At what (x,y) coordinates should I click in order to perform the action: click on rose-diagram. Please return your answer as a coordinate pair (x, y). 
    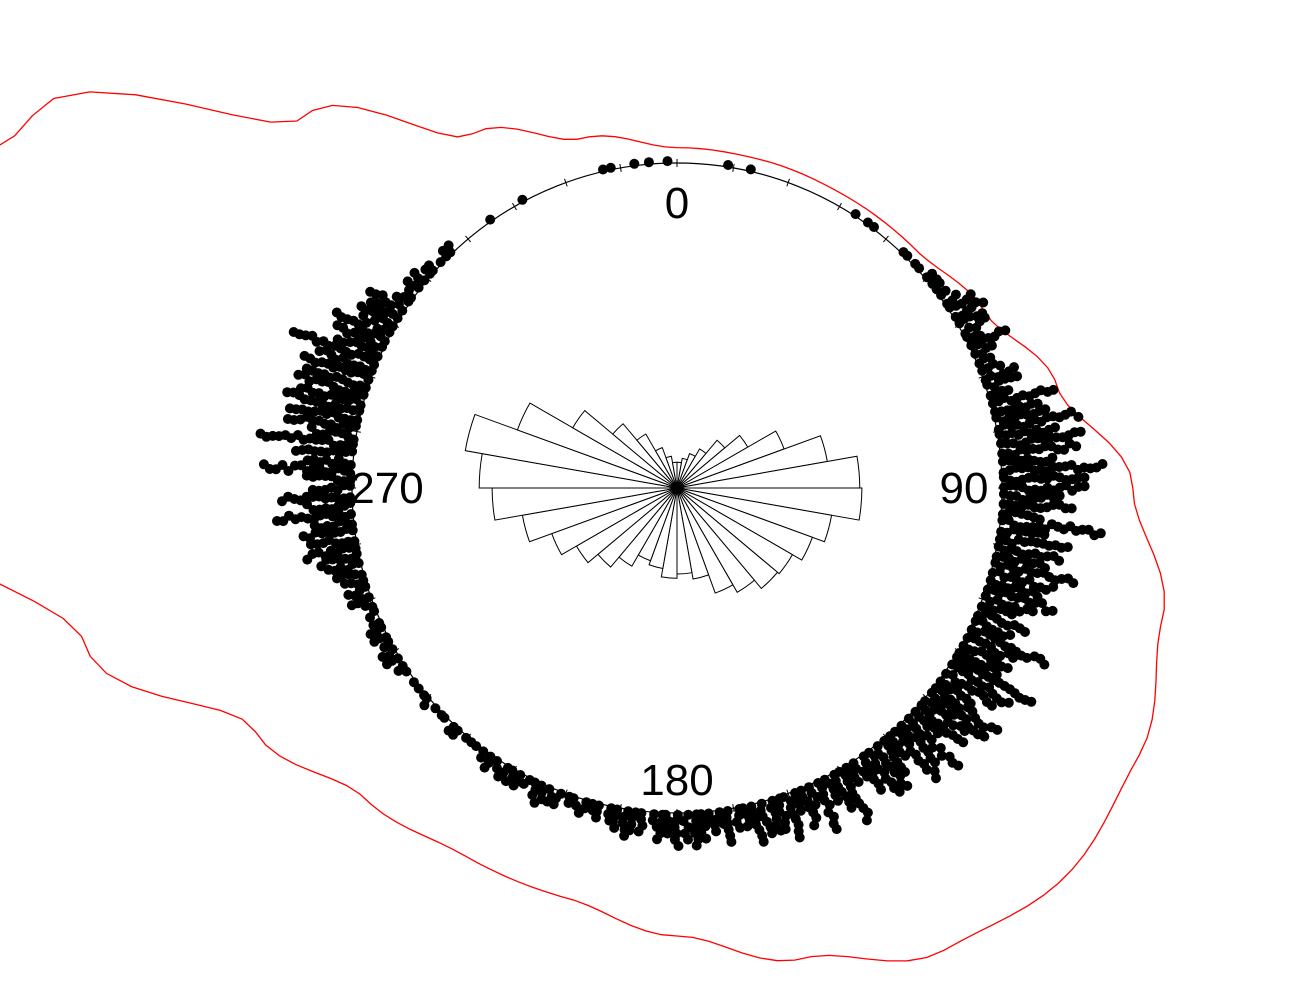
    Looking at the image, I should click on (663, 498).